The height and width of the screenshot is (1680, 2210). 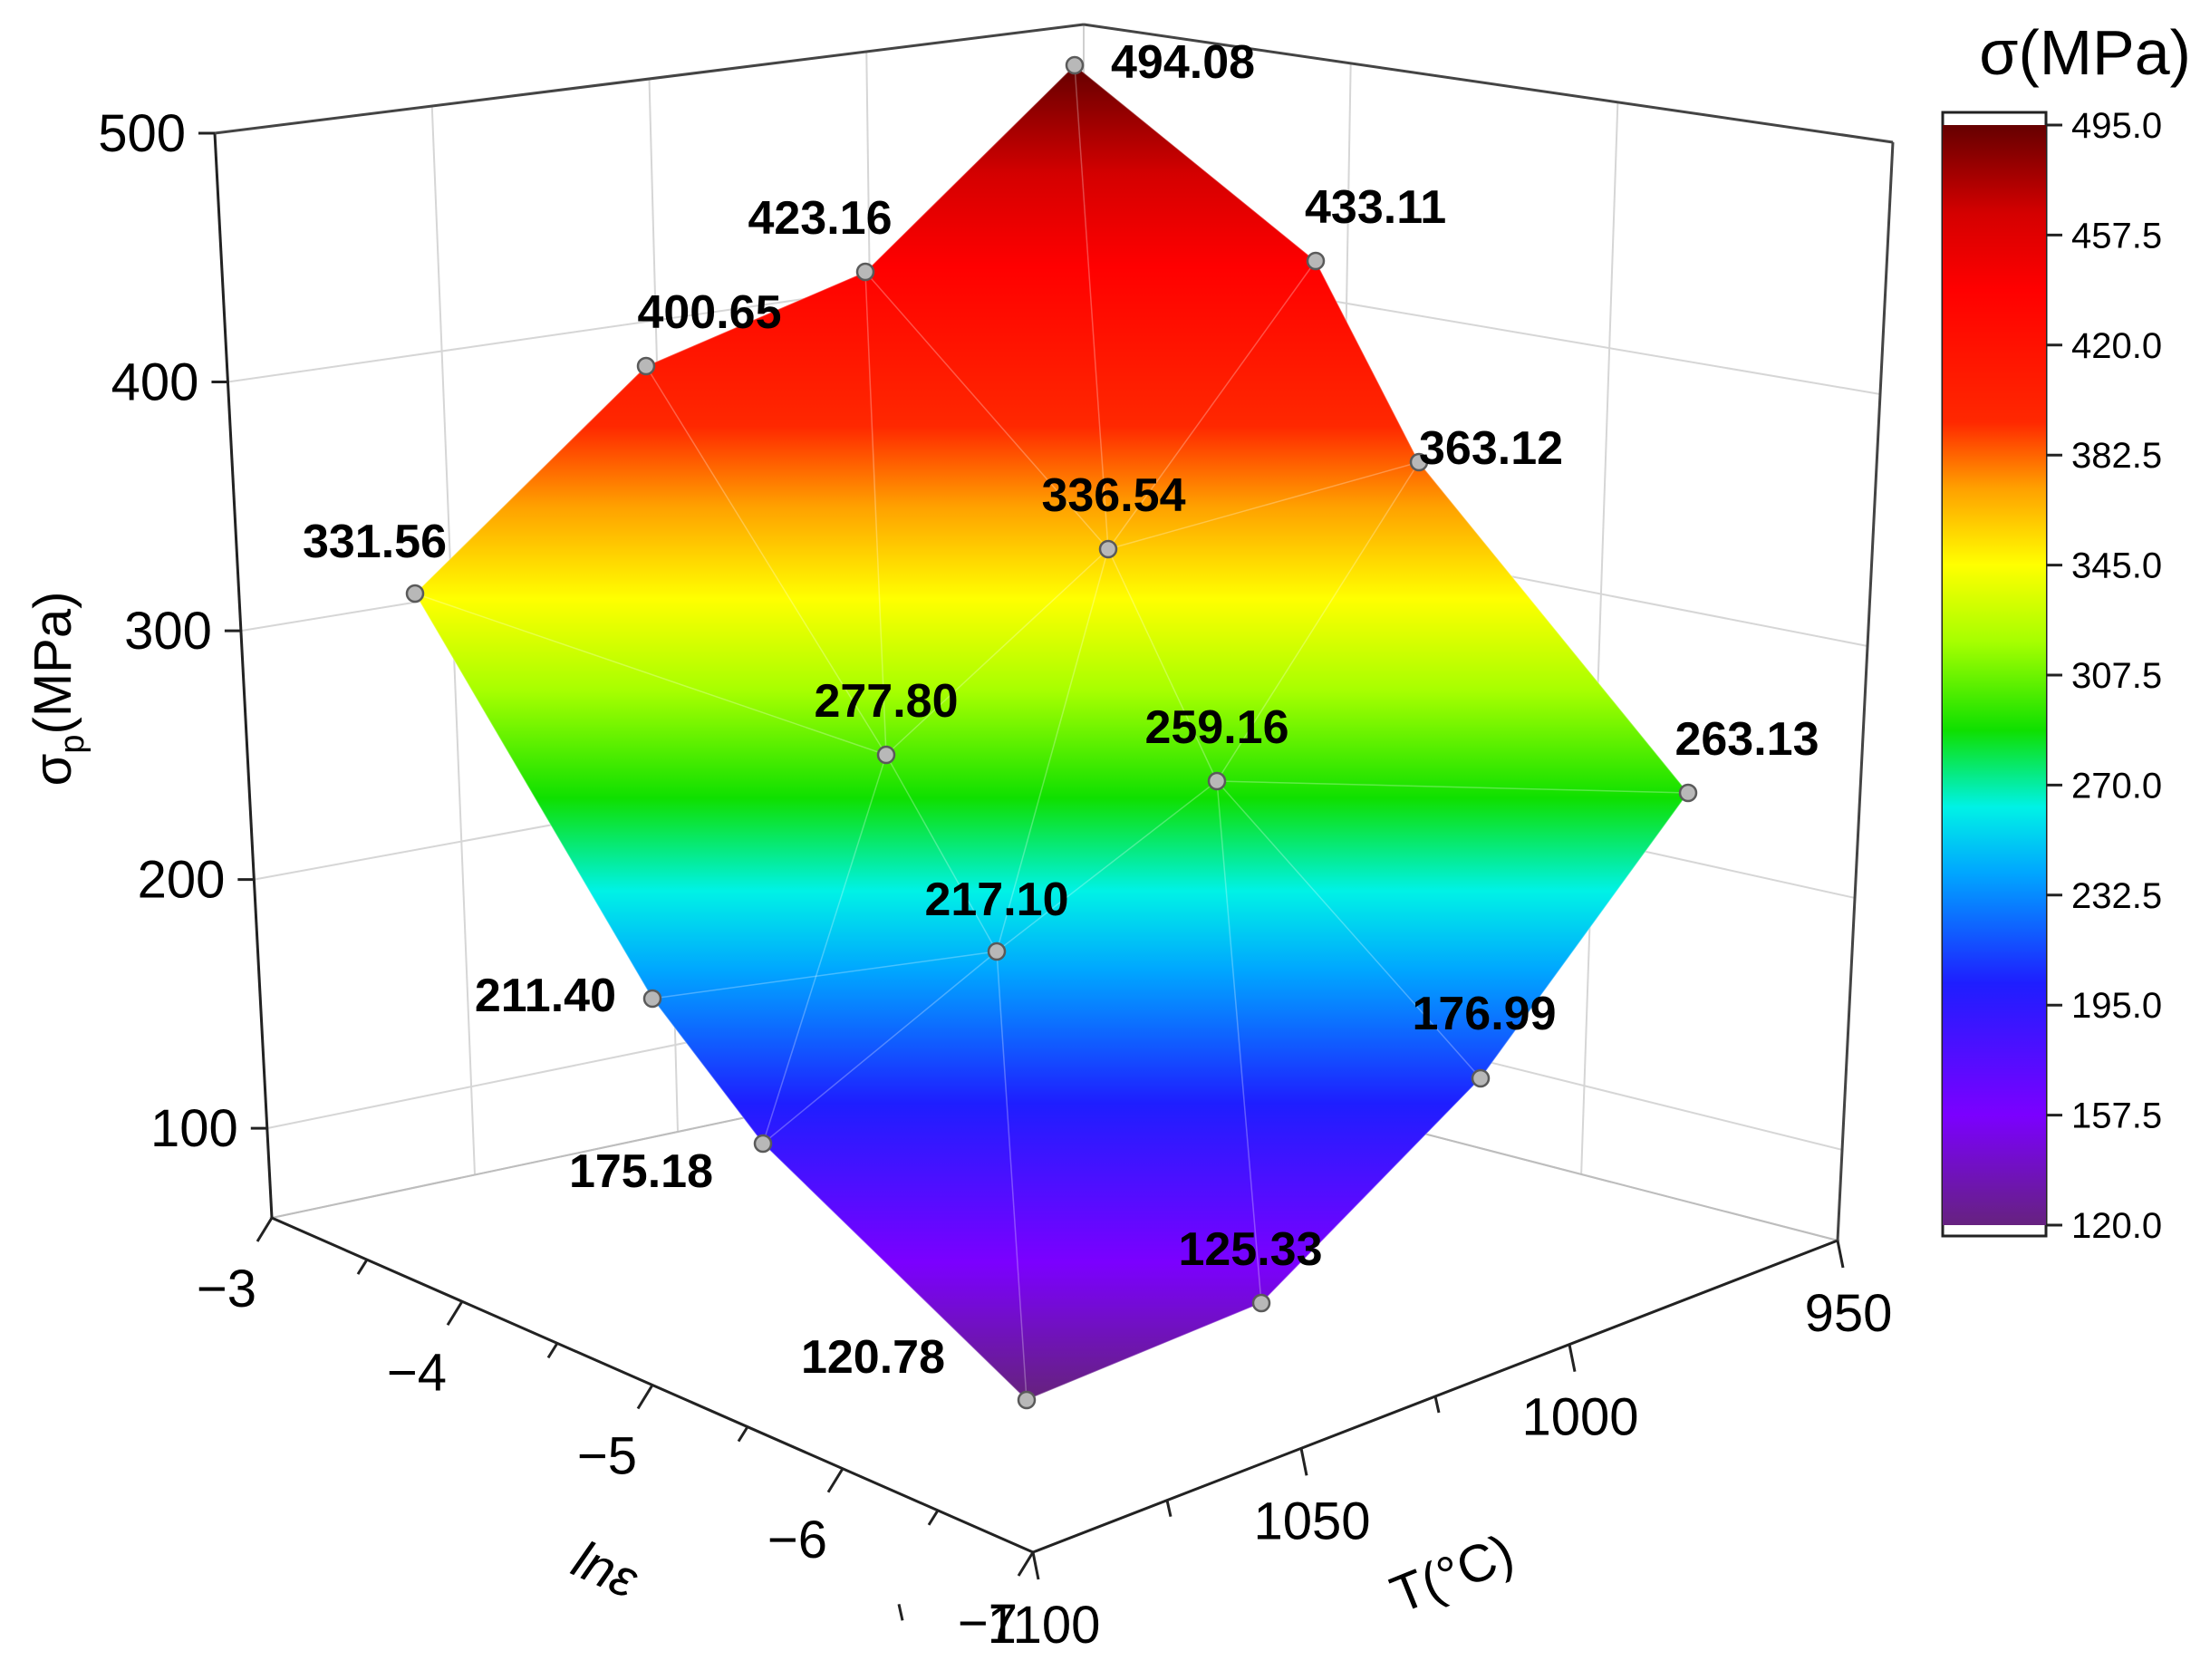 I want to click on top-back-edge-left, so click(x=650, y=79).